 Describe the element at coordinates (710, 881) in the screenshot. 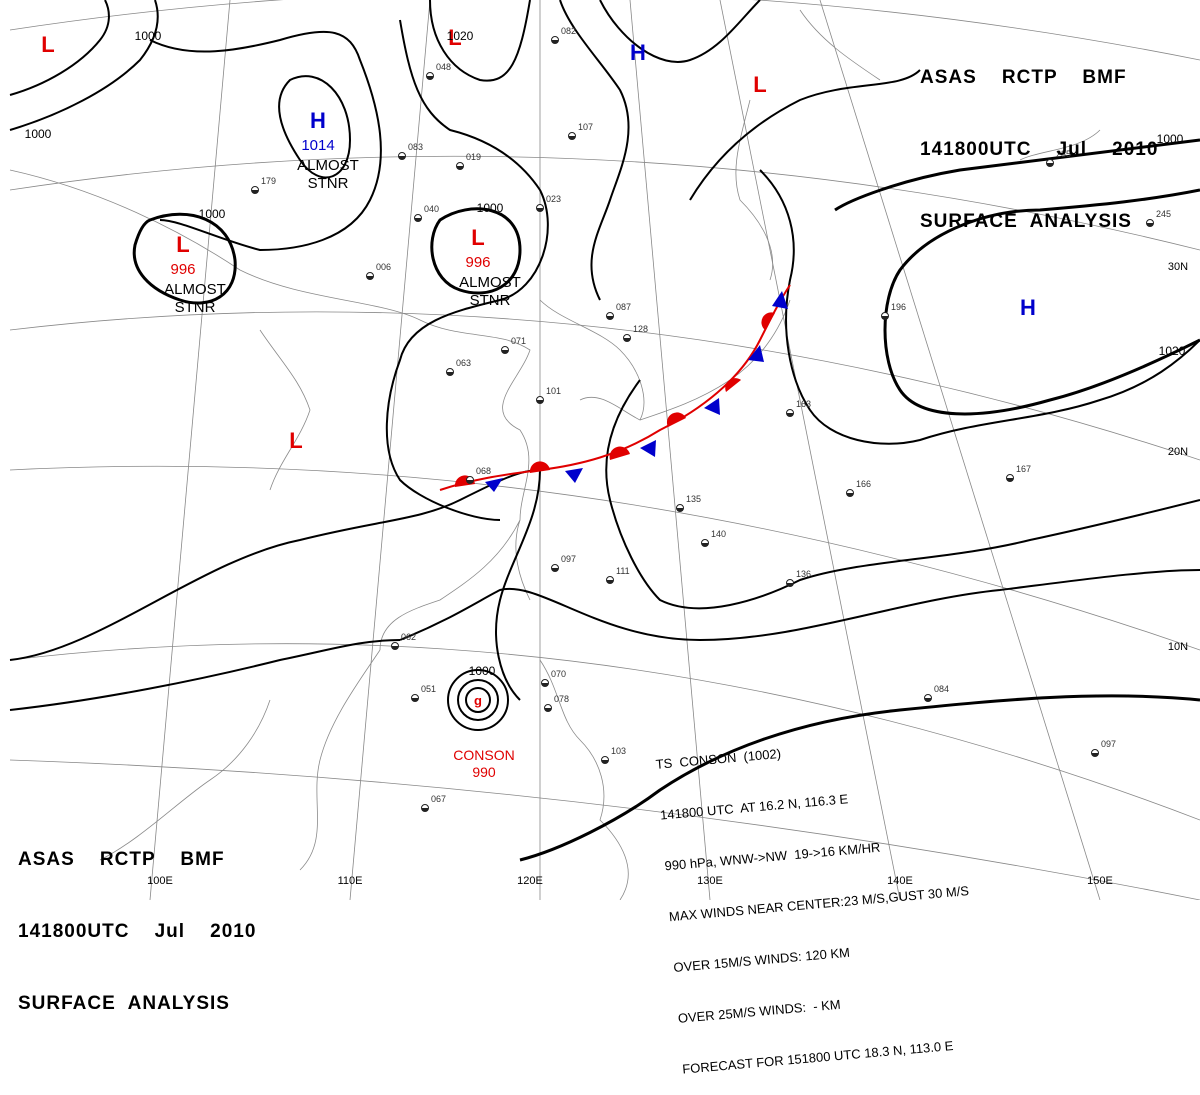

I see `longitude-label: 130E` at that location.